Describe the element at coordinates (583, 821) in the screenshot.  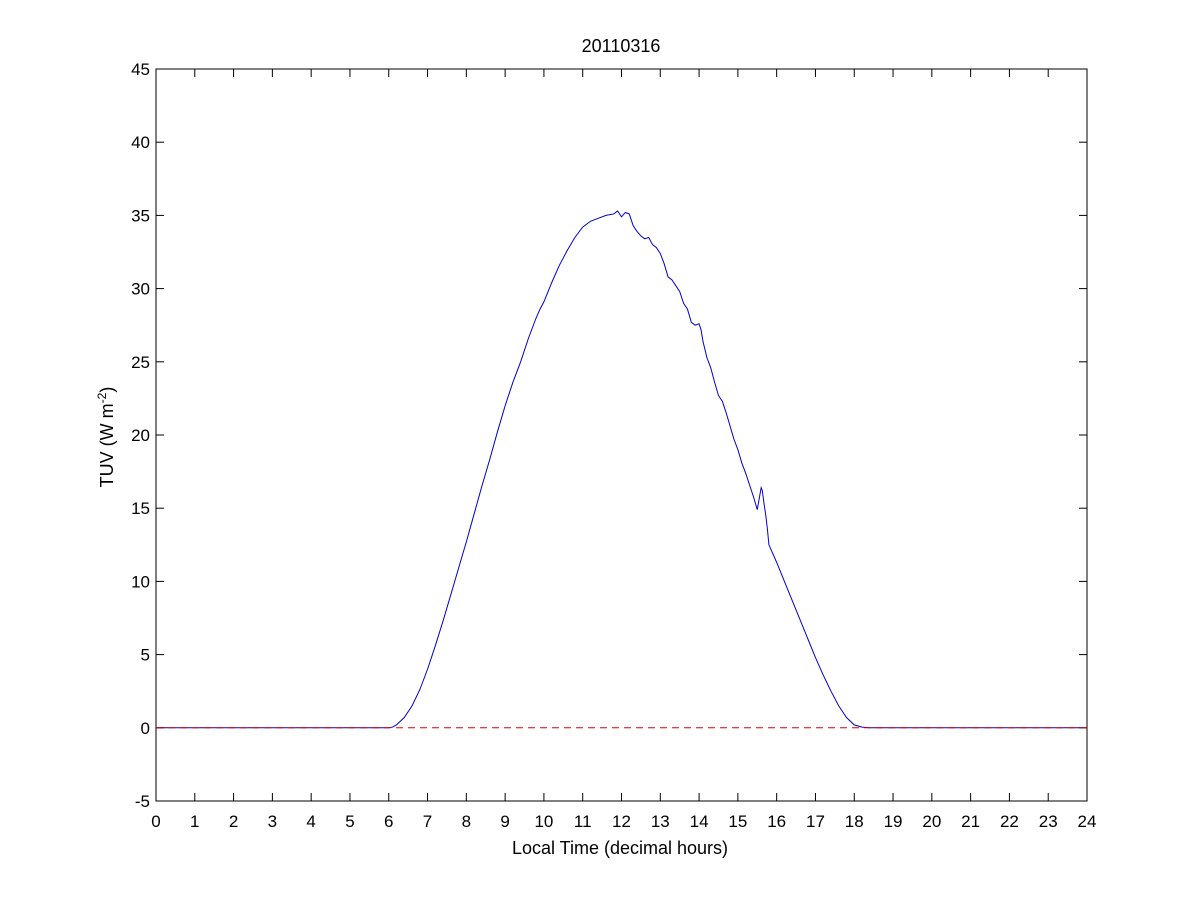
I see `x-tick-label: 11` at that location.